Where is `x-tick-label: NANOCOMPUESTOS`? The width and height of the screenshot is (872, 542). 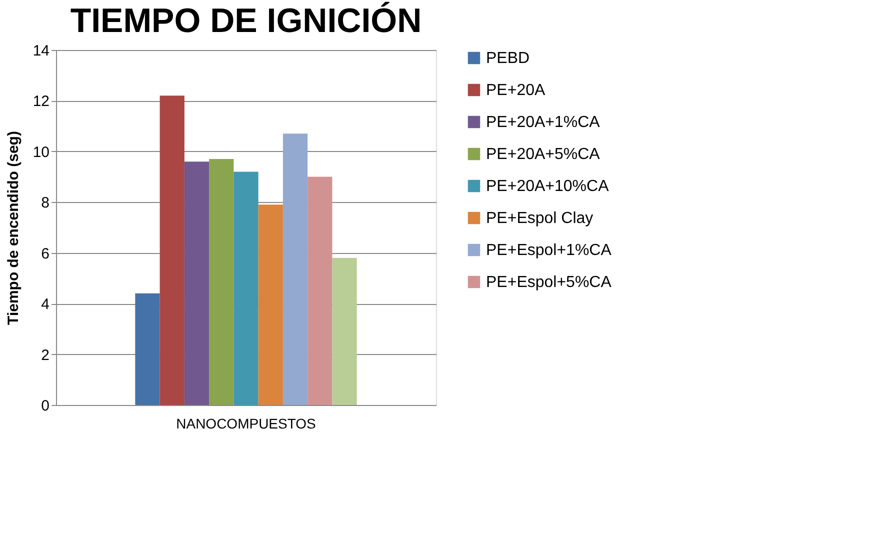
x-tick-label: NANOCOMPUESTOS is located at coordinates (246, 424).